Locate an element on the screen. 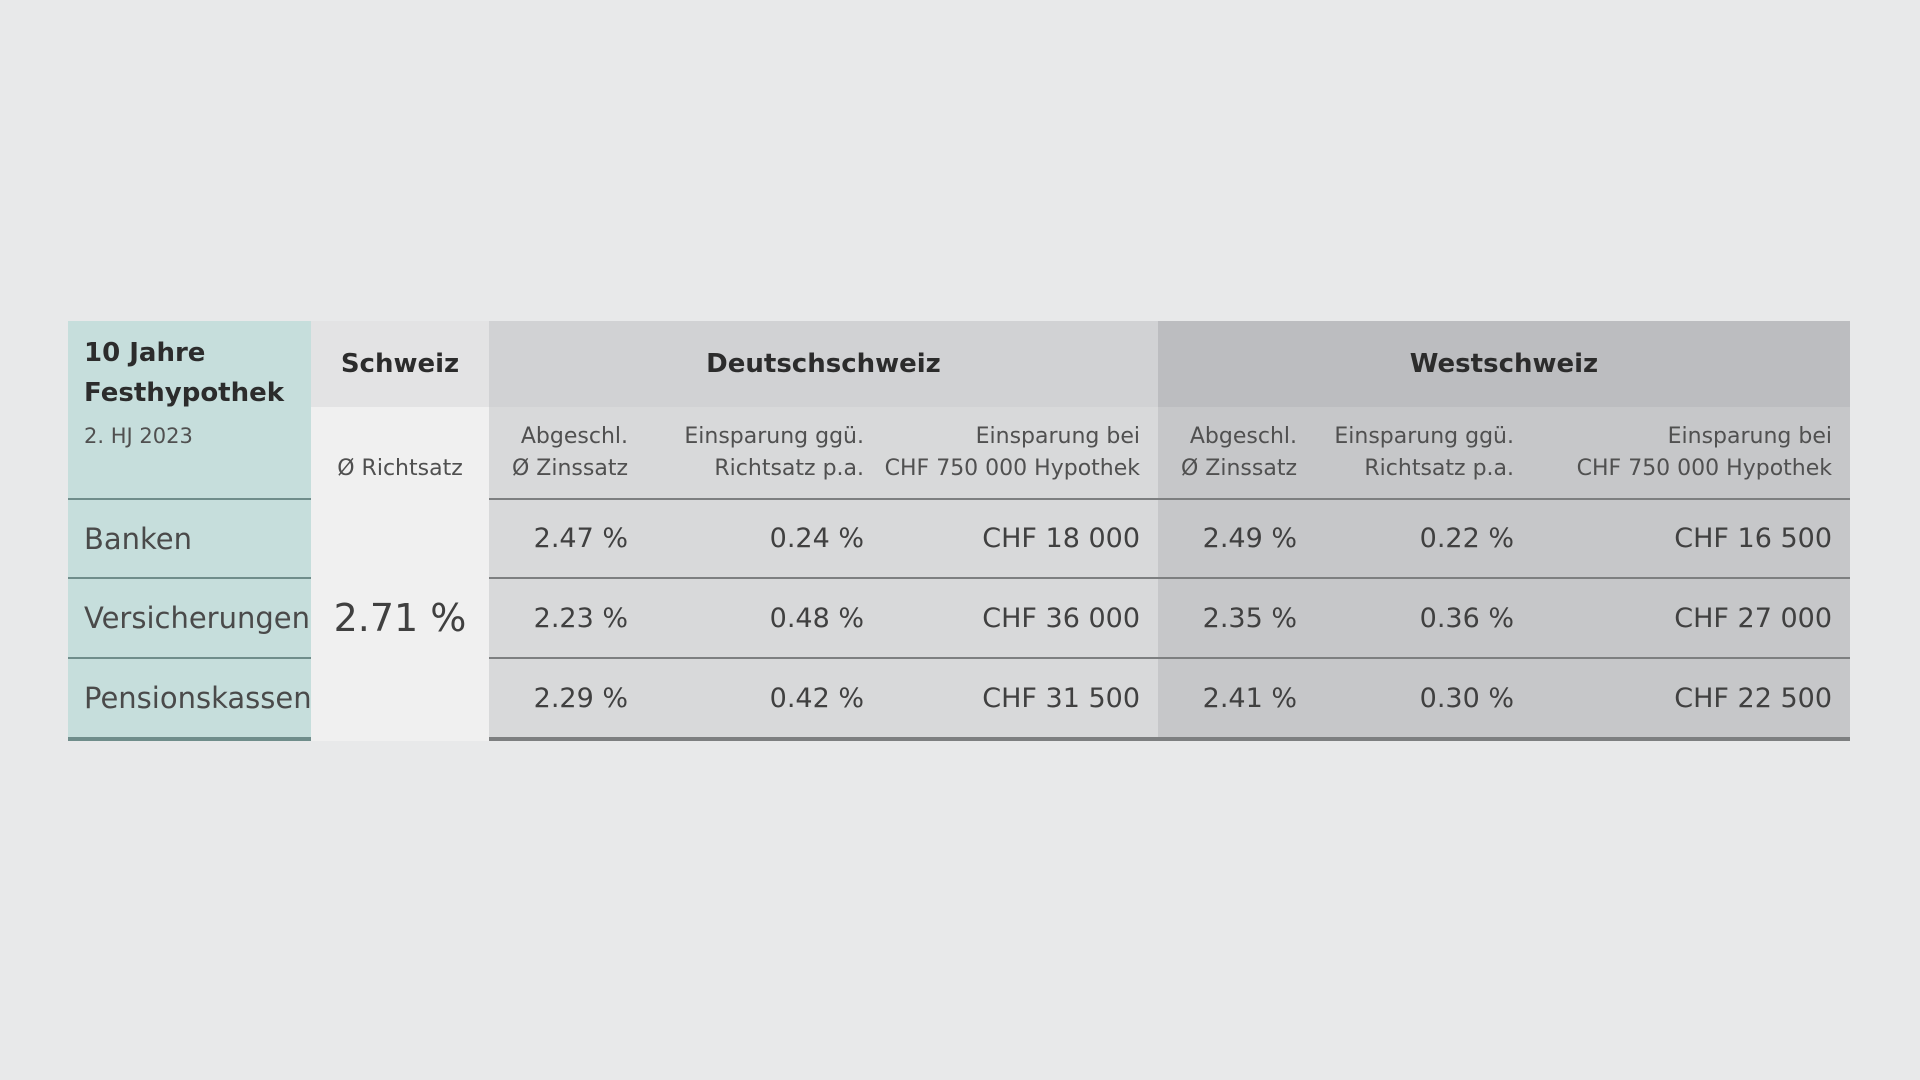 Image resolution: width=1920 pixels, height=1080 pixels. column-header-we-zinssatz: Abgeschl. Ø Zinssatz is located at coordinates (1236, 452).